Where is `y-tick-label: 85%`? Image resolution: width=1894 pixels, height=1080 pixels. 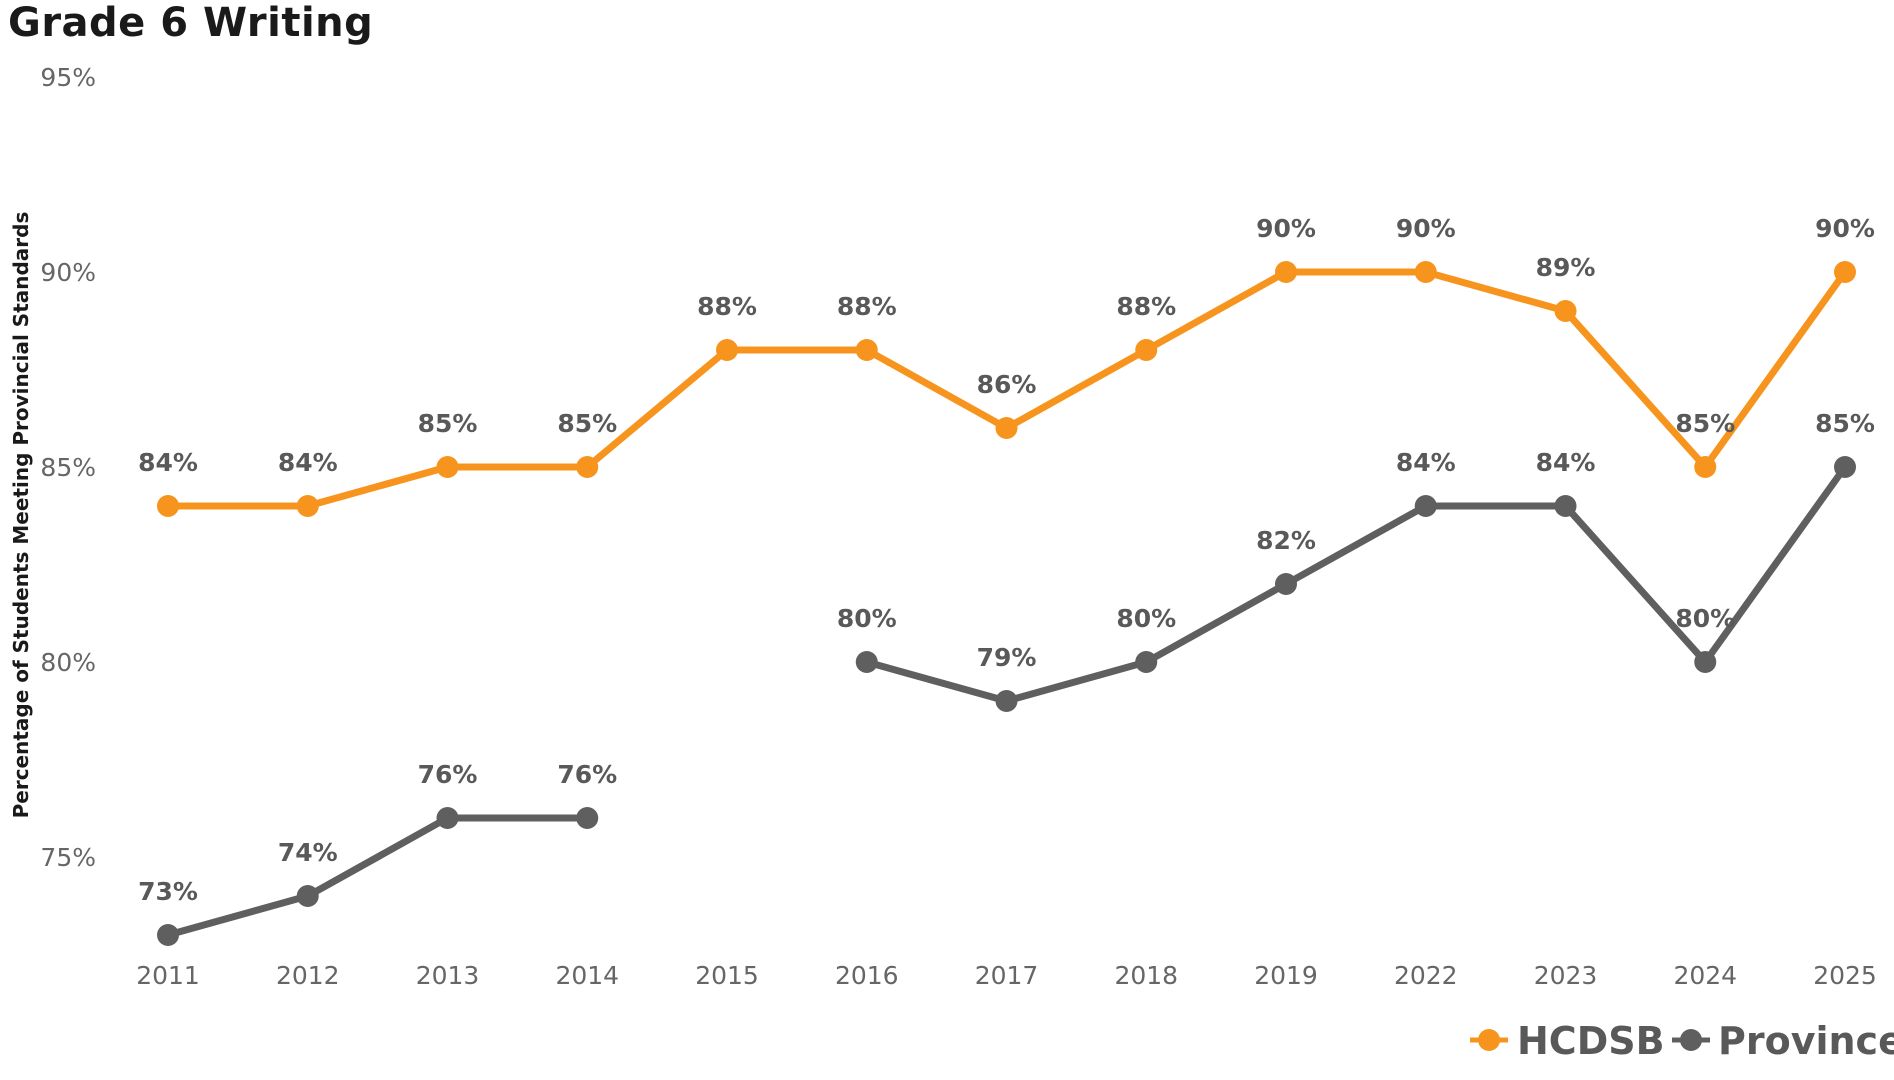 y-tick-label: 85% is located at coordinates (68, 467).